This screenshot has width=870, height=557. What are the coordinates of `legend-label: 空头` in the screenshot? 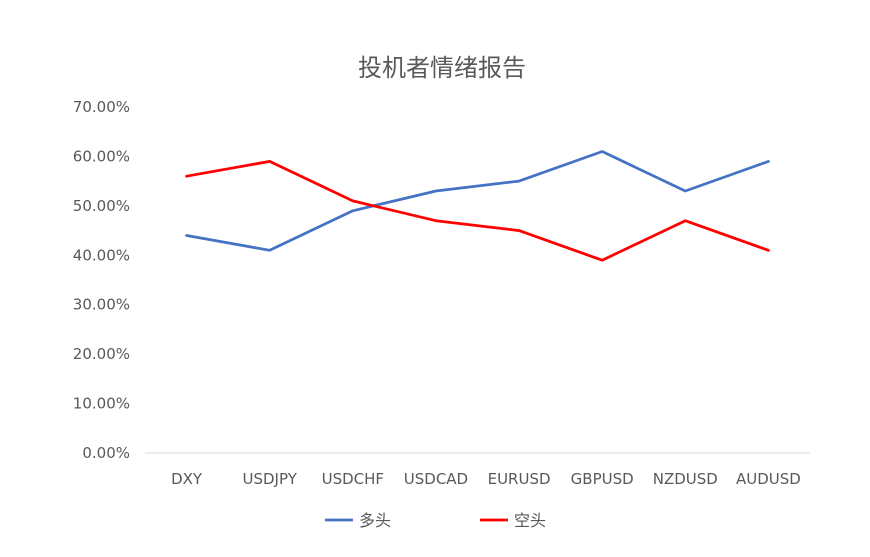 It's located at (530, 520).